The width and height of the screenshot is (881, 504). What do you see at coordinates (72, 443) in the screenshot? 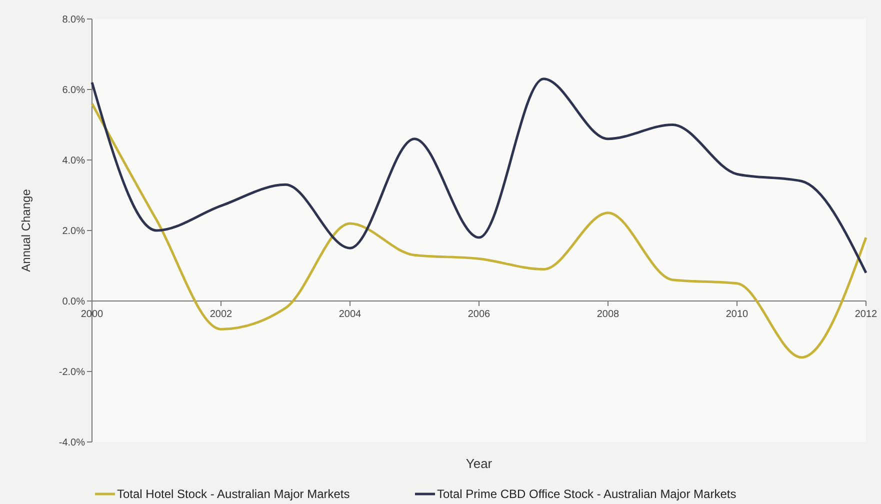
I see `y-tick-label: -4.0%` at bounding box center [72, 443].